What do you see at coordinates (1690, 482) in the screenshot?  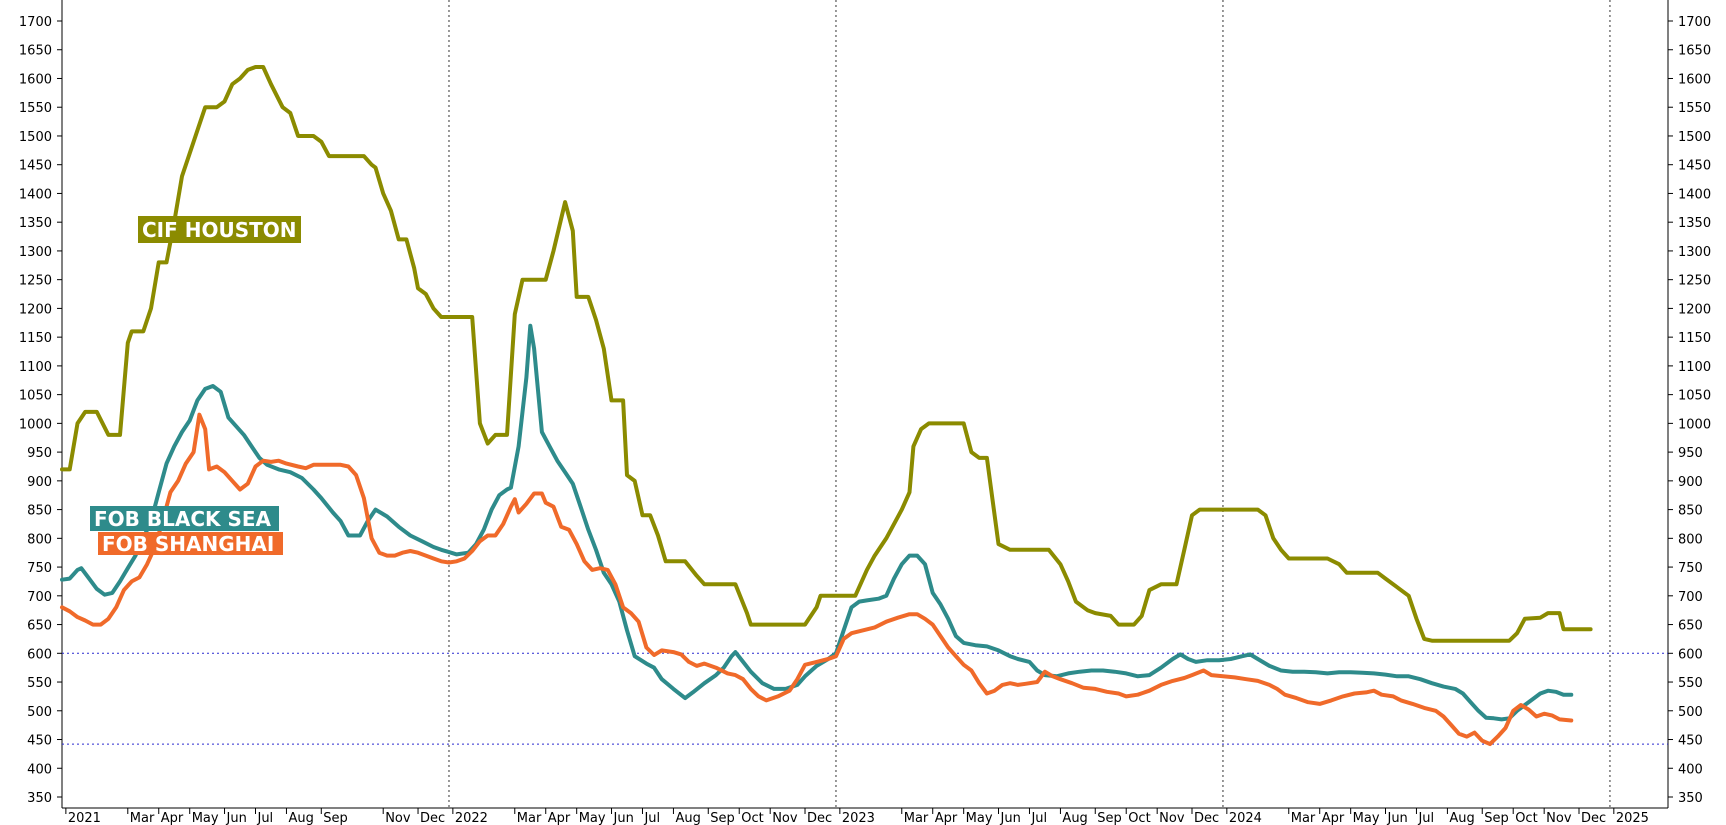 I see `y-tick-label-right: 900` at bounding box center [1690, 482].